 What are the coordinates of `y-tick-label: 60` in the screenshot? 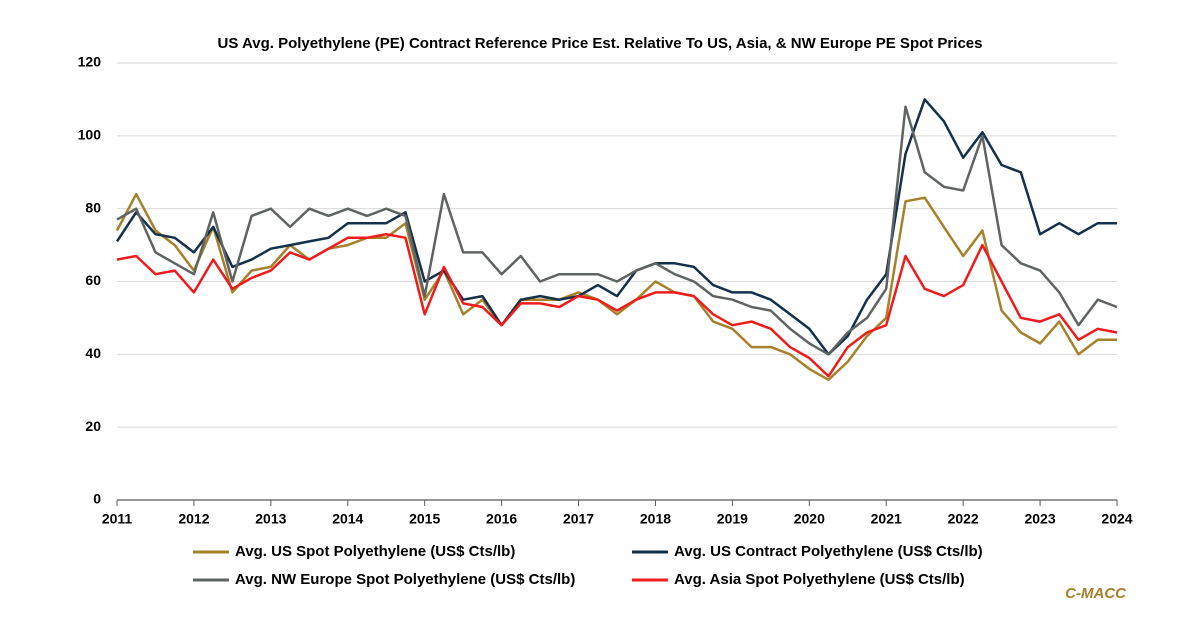 It's located at (93, 280).